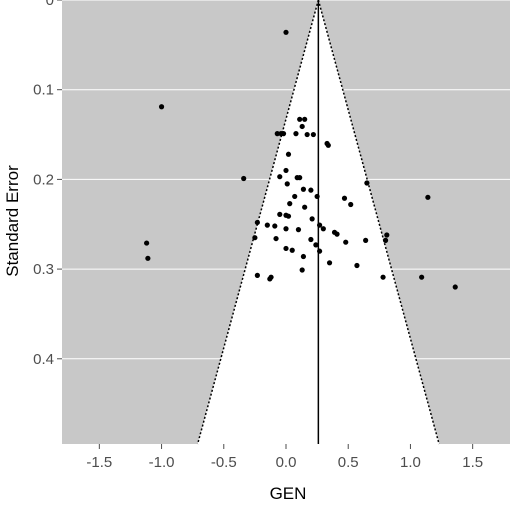 The height and width of the screenshot is (507, 510). What do you see at coordinates (410, 462) in the screenshot?
I see `x-tick-label-5: 1.0` at bounding box center [410, 462].